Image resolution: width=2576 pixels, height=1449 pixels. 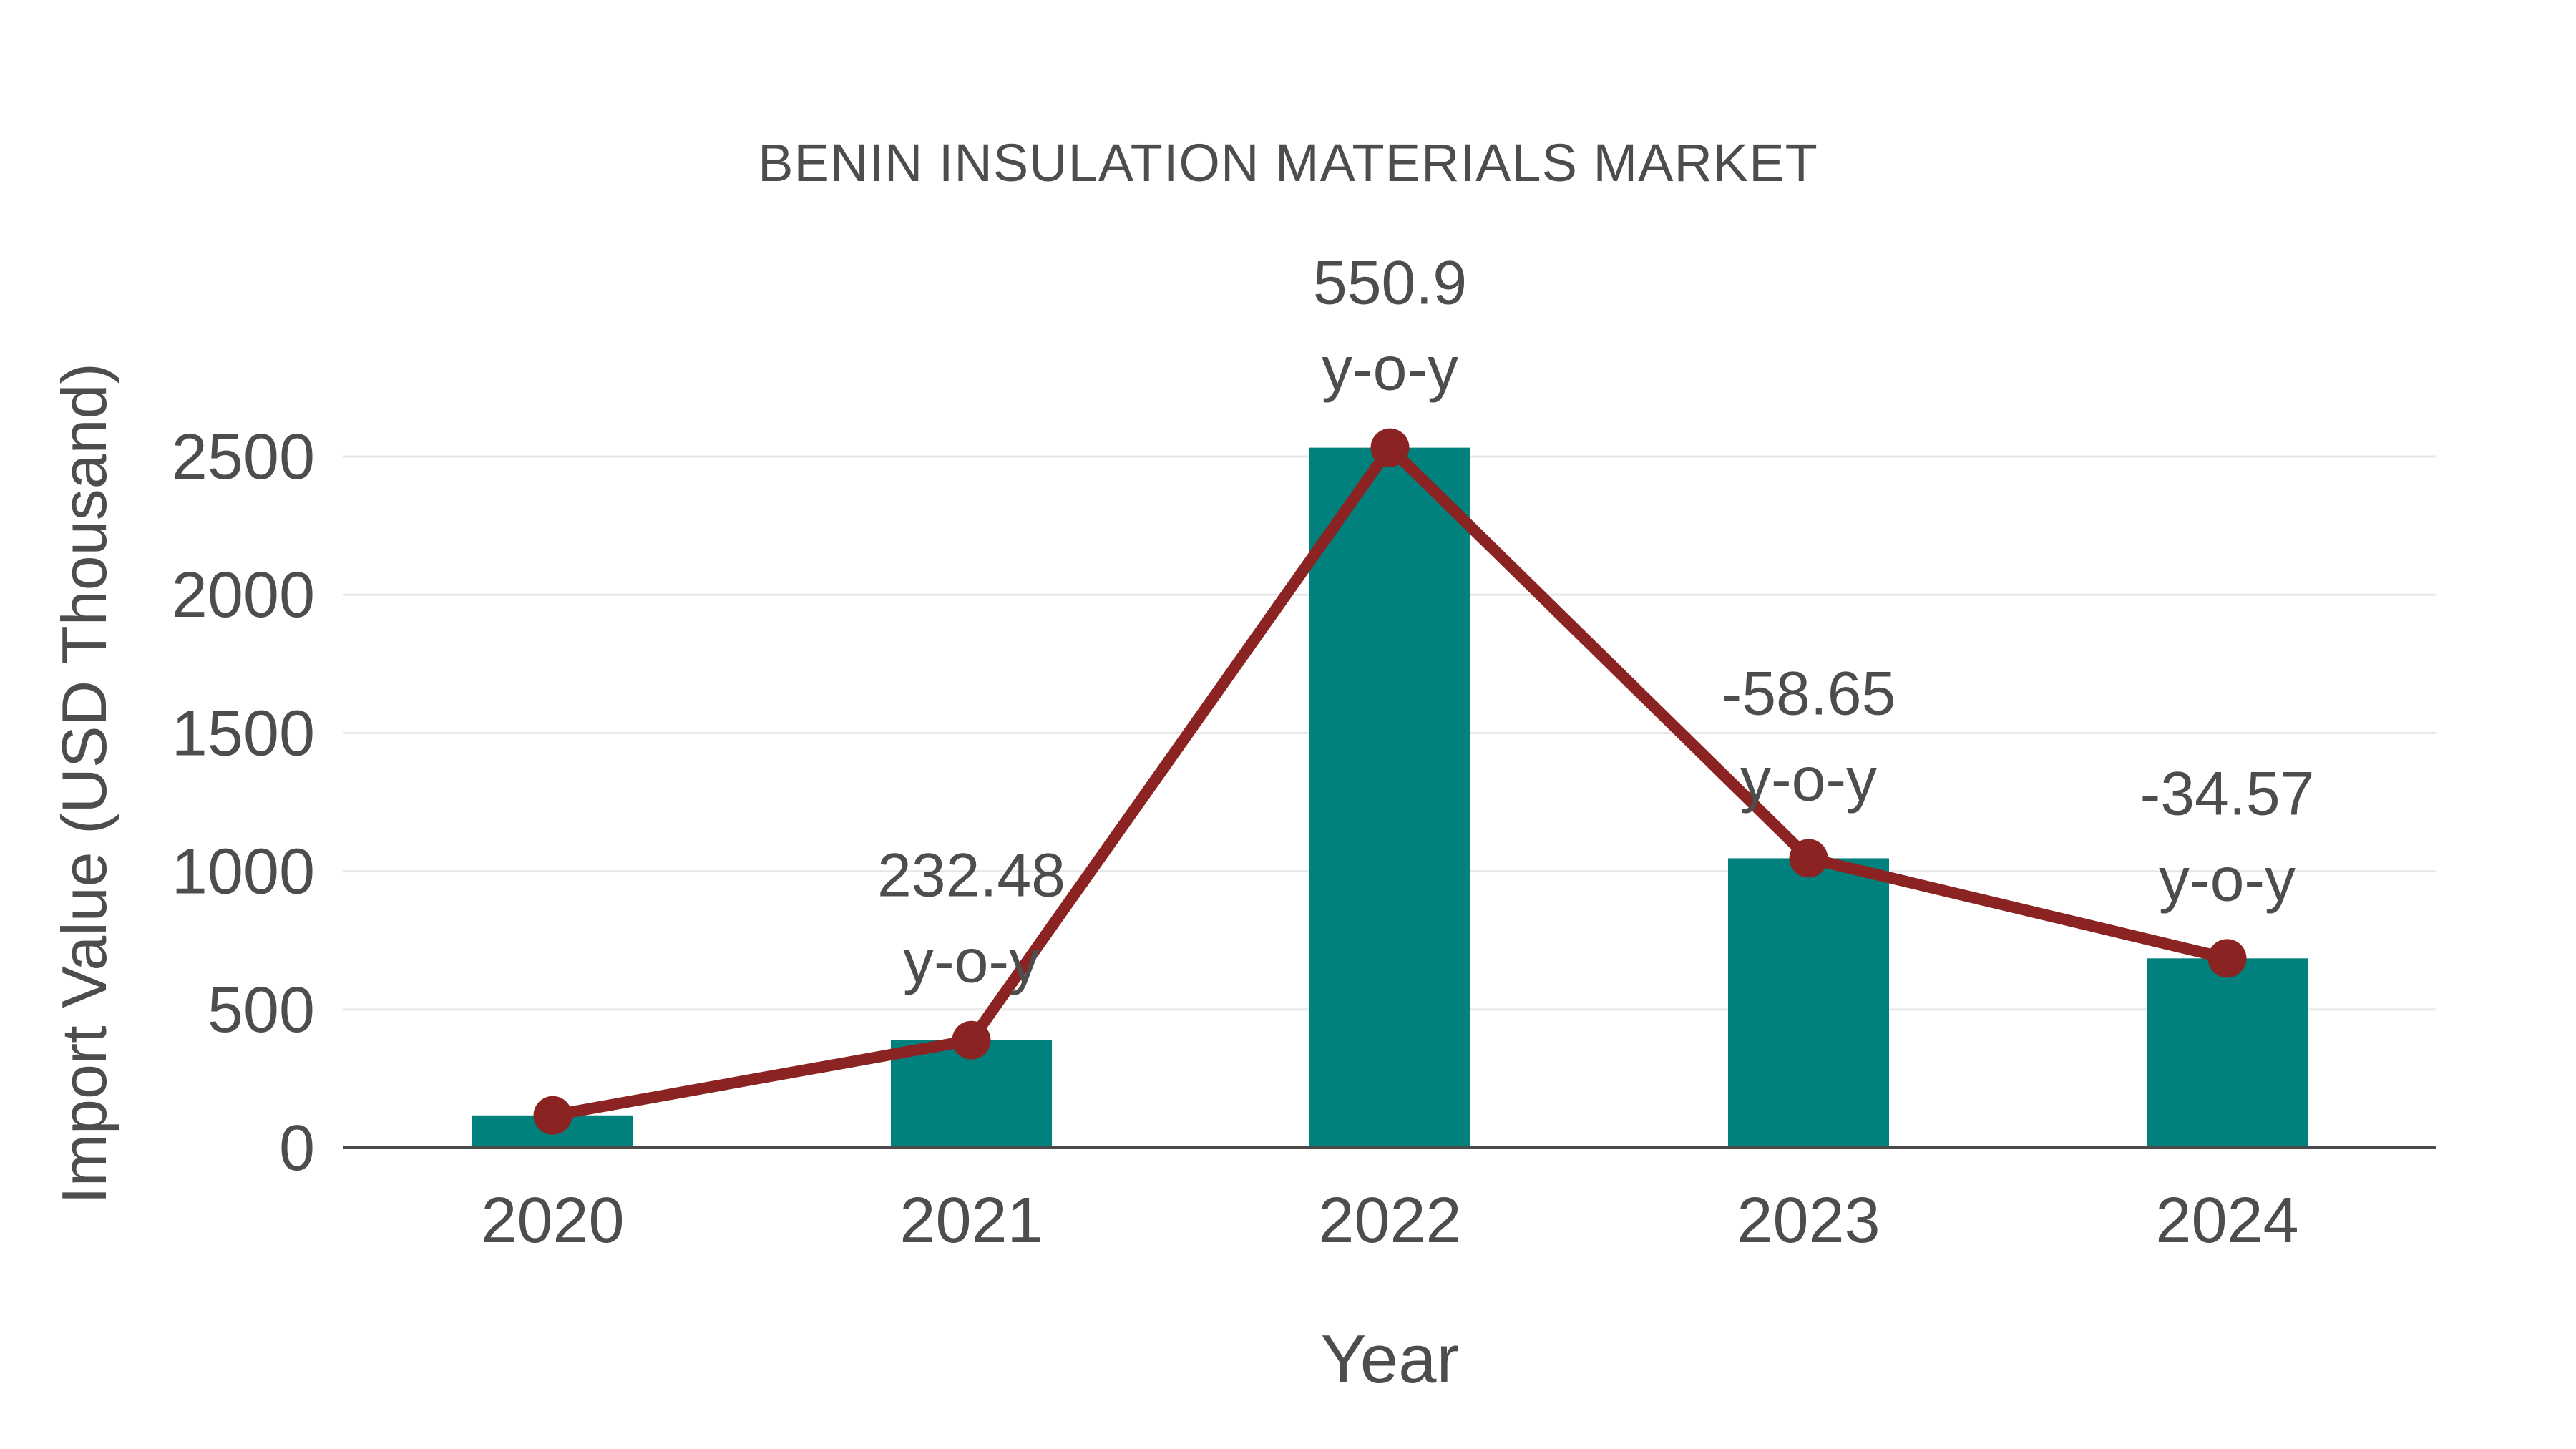 I want to click on yoy-value-label-2022: 550.9, so click(x=1390, y=283).